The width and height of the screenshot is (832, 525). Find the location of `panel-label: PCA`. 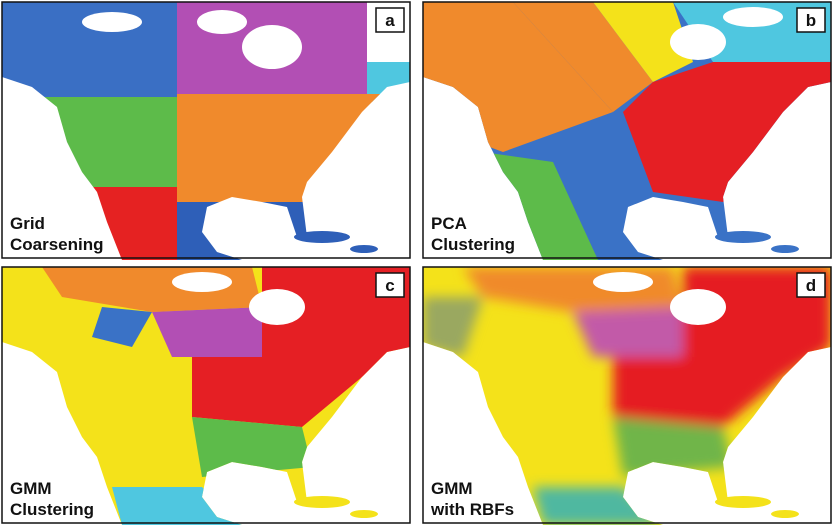

panel-label: PCA is located at coordinates (449, 223).